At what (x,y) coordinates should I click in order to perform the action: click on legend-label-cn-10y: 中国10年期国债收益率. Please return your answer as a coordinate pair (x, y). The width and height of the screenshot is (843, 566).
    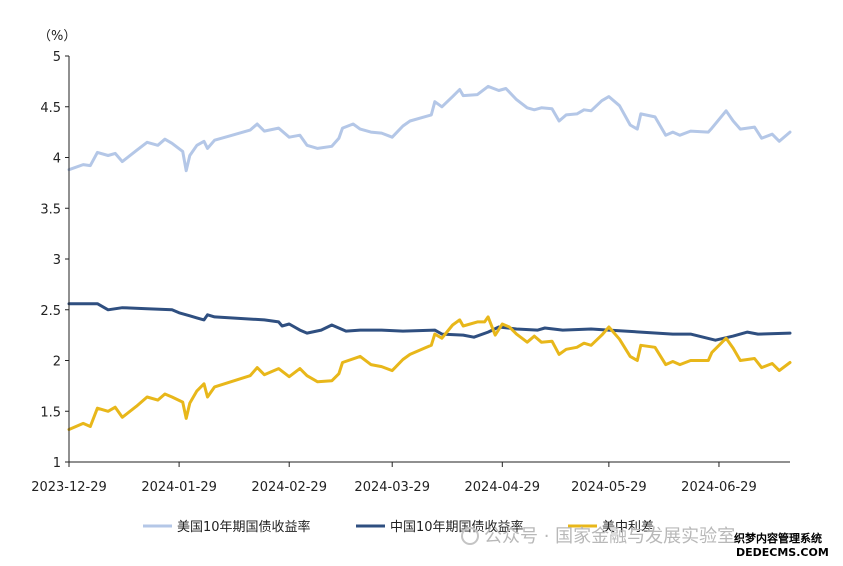
    Looking at the image, I should click on (457, 527).